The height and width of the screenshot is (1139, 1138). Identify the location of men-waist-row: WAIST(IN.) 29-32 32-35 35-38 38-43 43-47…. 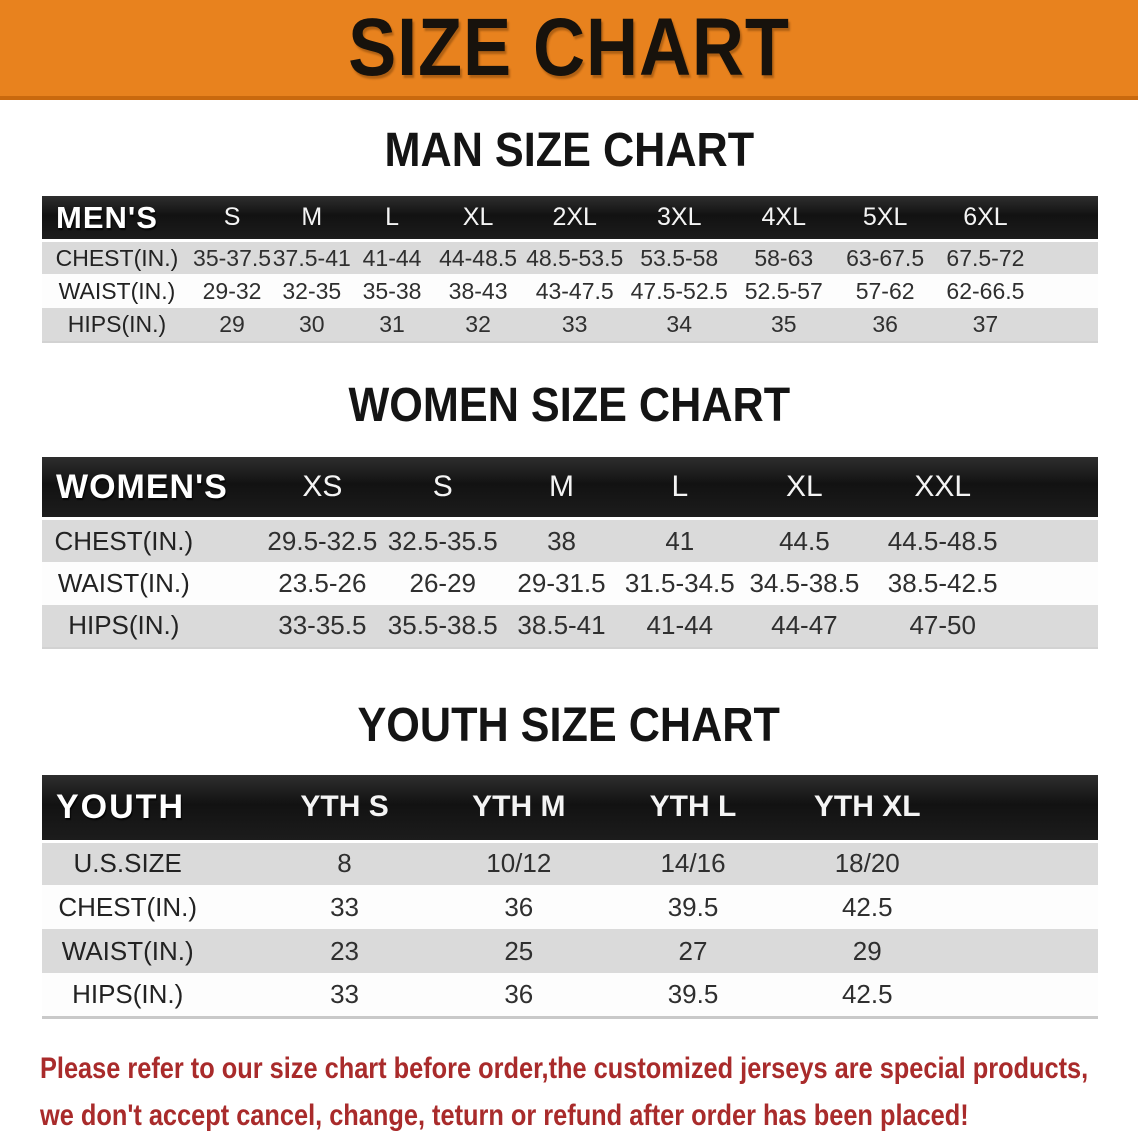
(570, 291).